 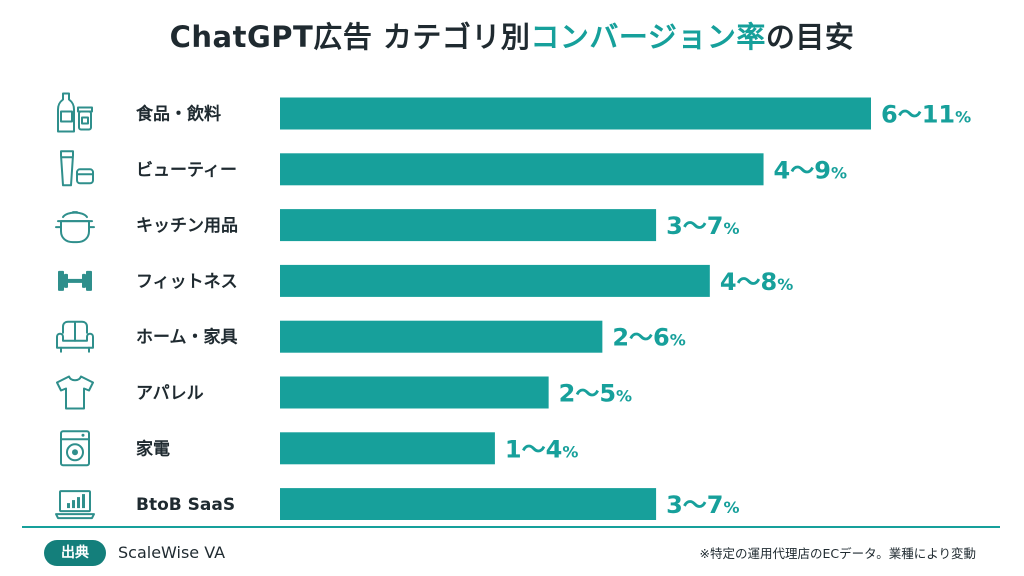 What do you see at coordinates (648, 338) in the screenshot?
I see `value-label: 2～6%` at bounding box center [648, 338].